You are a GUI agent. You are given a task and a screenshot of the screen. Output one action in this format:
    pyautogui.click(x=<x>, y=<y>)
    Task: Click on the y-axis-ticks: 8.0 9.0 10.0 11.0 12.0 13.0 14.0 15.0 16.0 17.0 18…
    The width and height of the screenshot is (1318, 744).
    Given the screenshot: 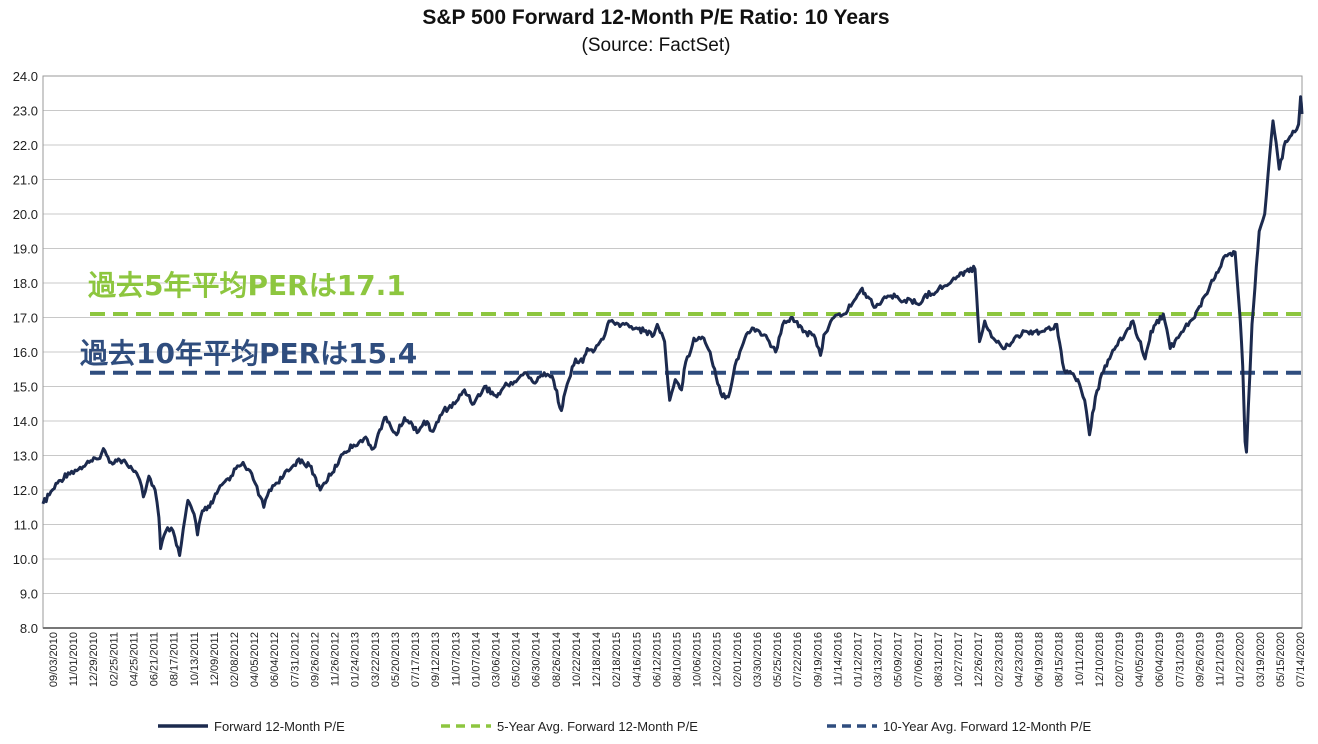 What is the action you would take?
    pyautogui.click(x=25, y=352)
    